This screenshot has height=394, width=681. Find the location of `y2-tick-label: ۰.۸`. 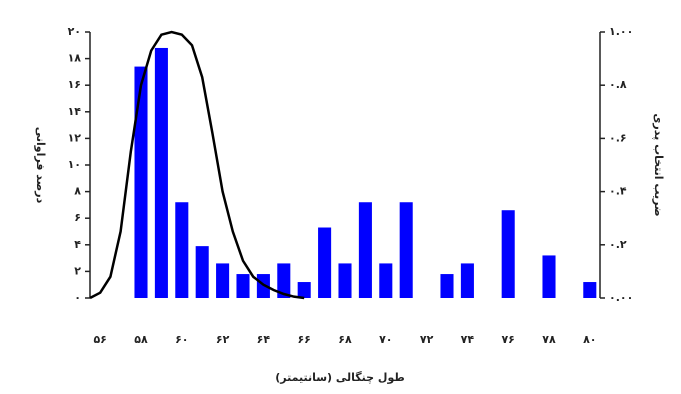

y2-tick-label: ۰.۸ is located at coordinates (618, 84).